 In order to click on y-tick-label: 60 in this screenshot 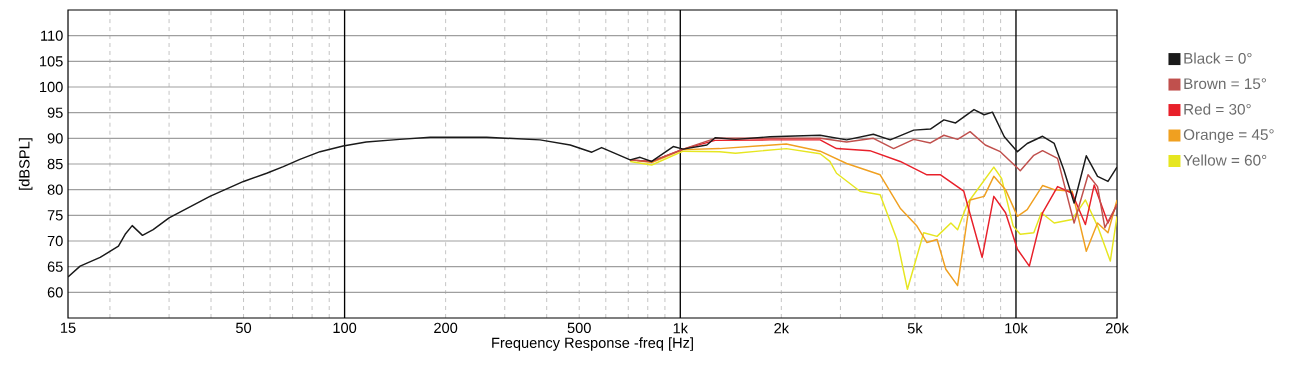, I will do `click(55, 292)`.